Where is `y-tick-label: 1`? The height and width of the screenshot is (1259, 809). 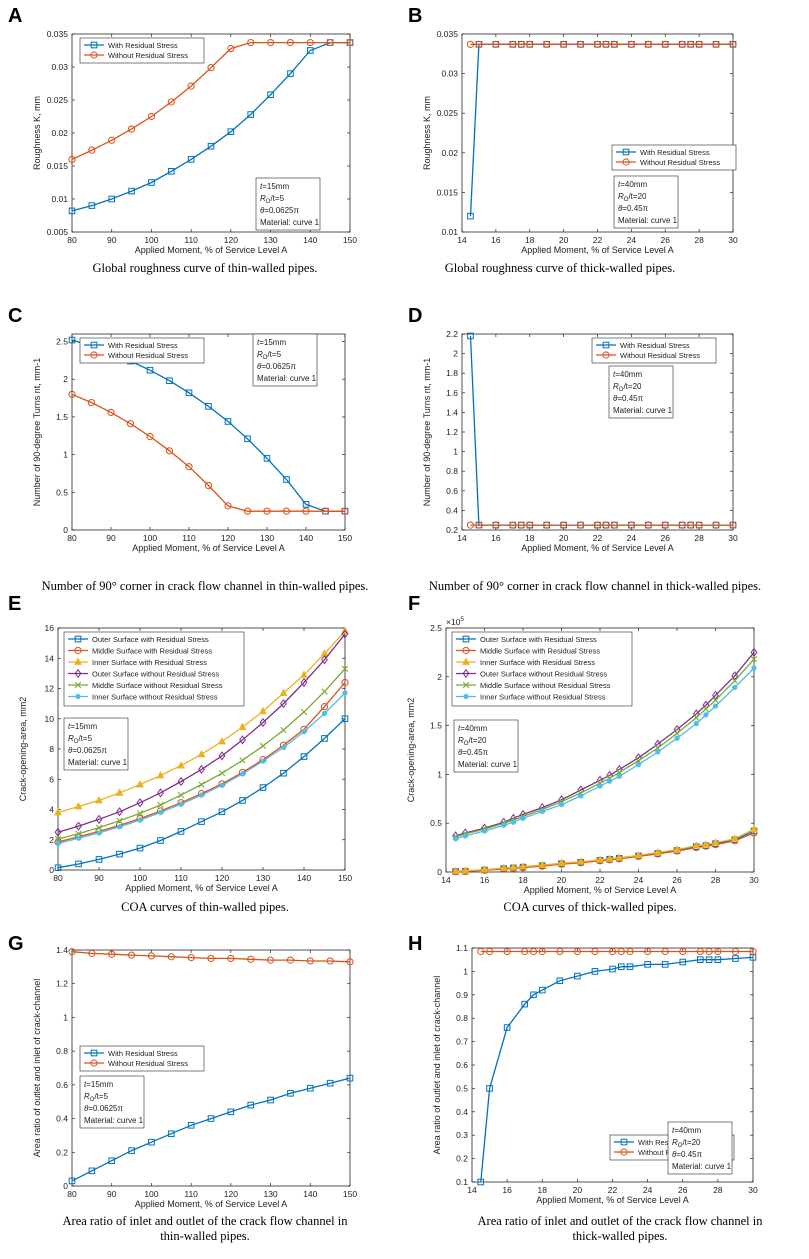 y-tick-label: 1 is located at coordinates (65, 1017).